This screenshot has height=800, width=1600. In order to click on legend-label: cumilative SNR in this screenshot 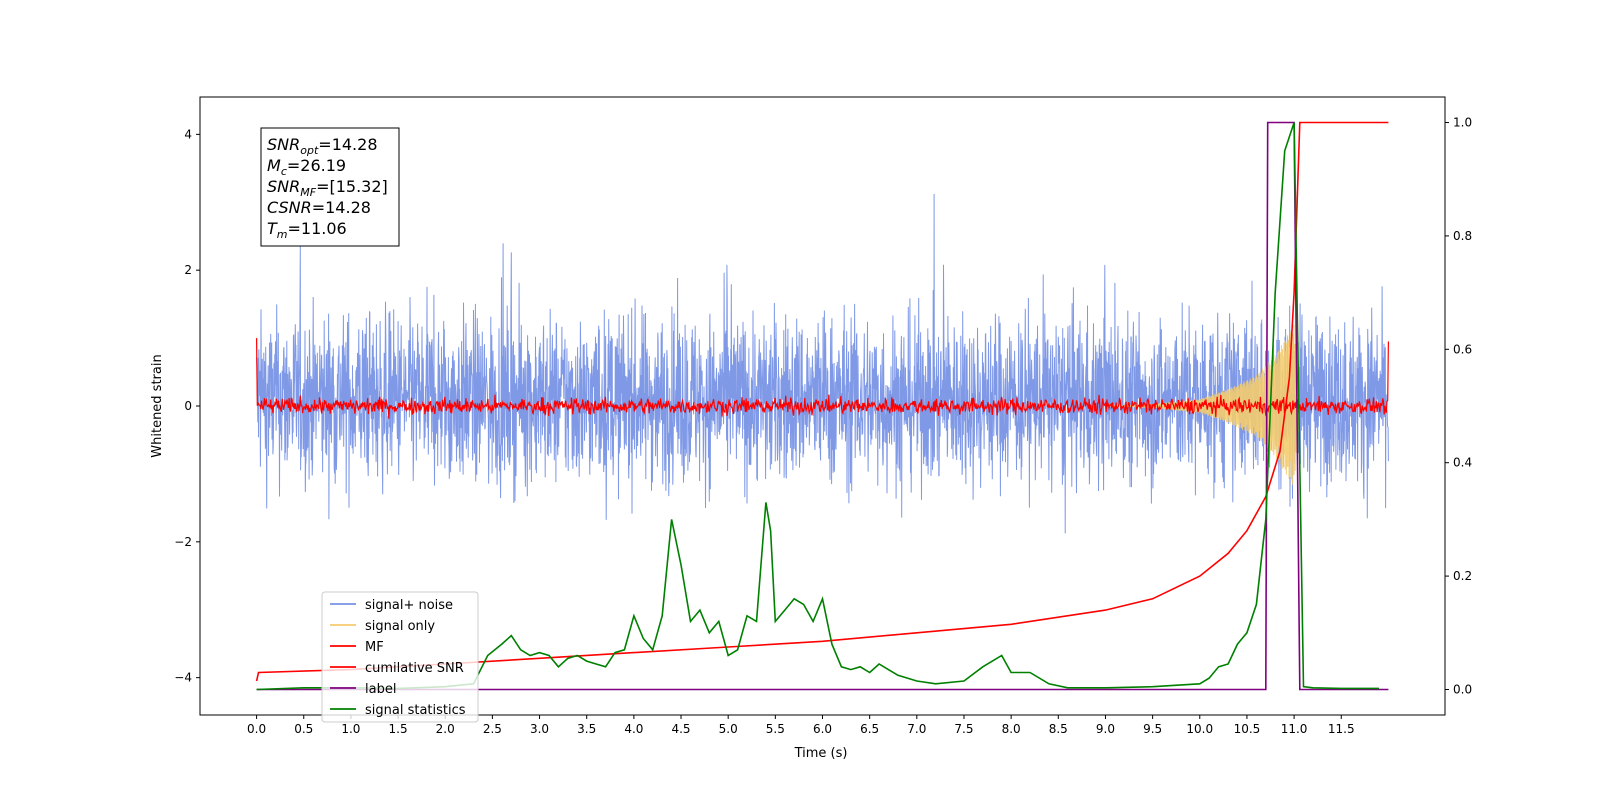, I will do `click(414, 668)`.